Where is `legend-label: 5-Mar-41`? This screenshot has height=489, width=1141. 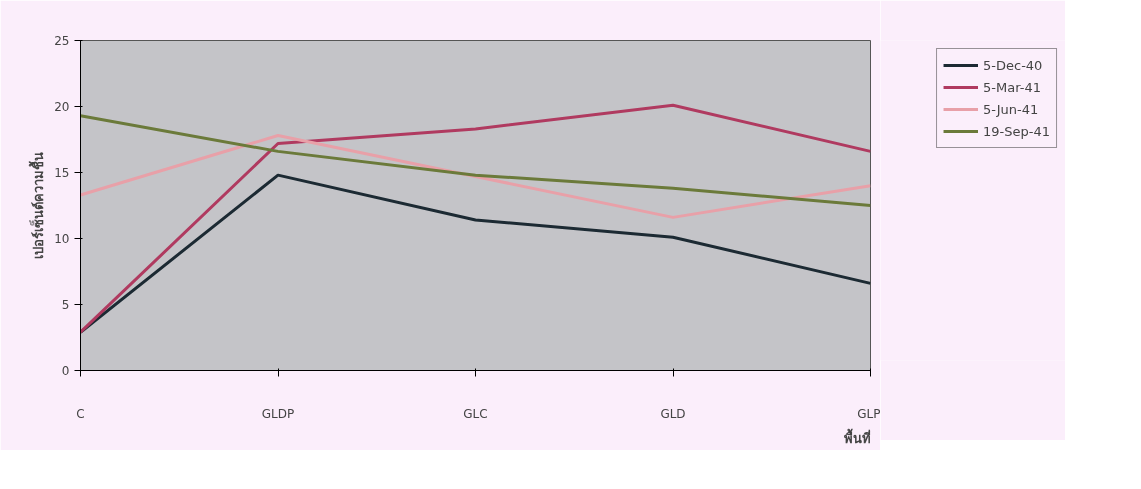 legend-label: 5-Mar-41 is located at coordinates (1012, 87).